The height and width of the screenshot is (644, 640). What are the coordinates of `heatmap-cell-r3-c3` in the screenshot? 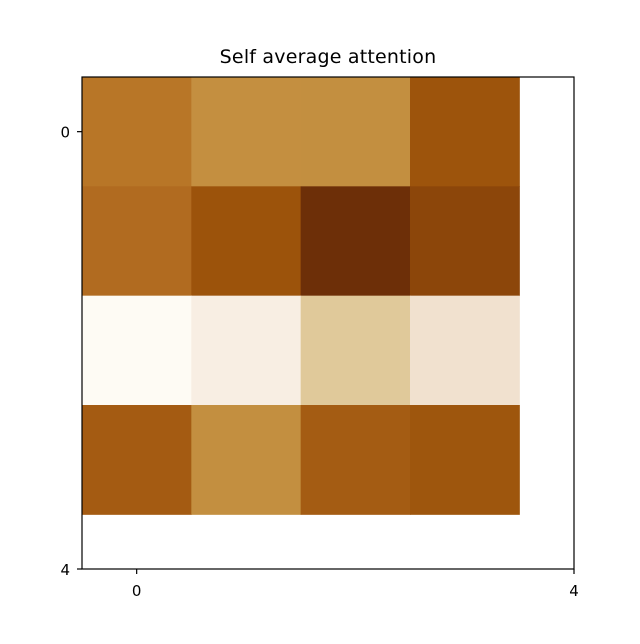 It's located at (465, 460).